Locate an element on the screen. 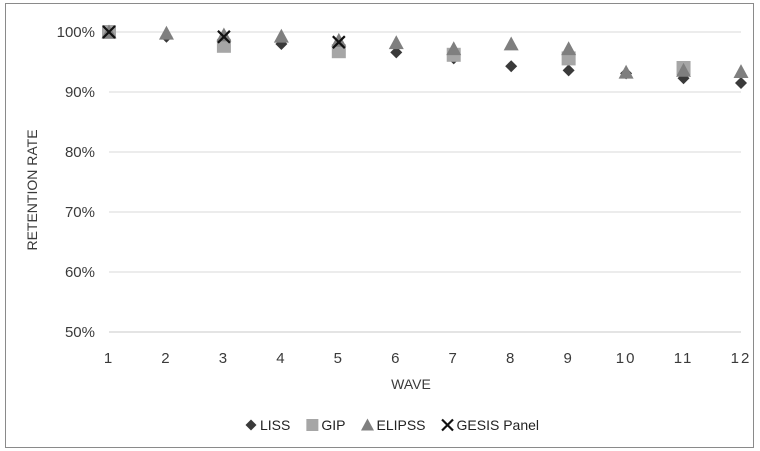 This screenshot has width=760, height=451. legend-label: LISS is located at coordinates (275, 425).